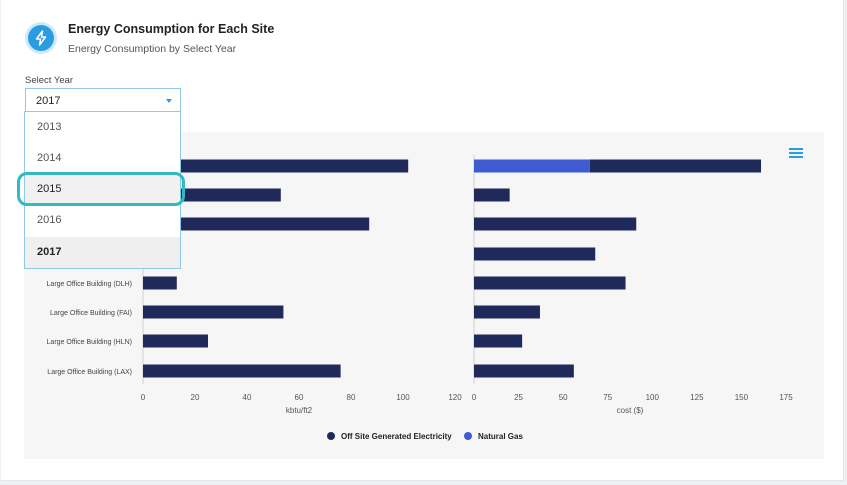 Image resolution: width=847 pixels, height=485 pixels. Describe the element at coordinates (403, 397) in the screenshot. I see `energy-tick-label: 100` at that location.